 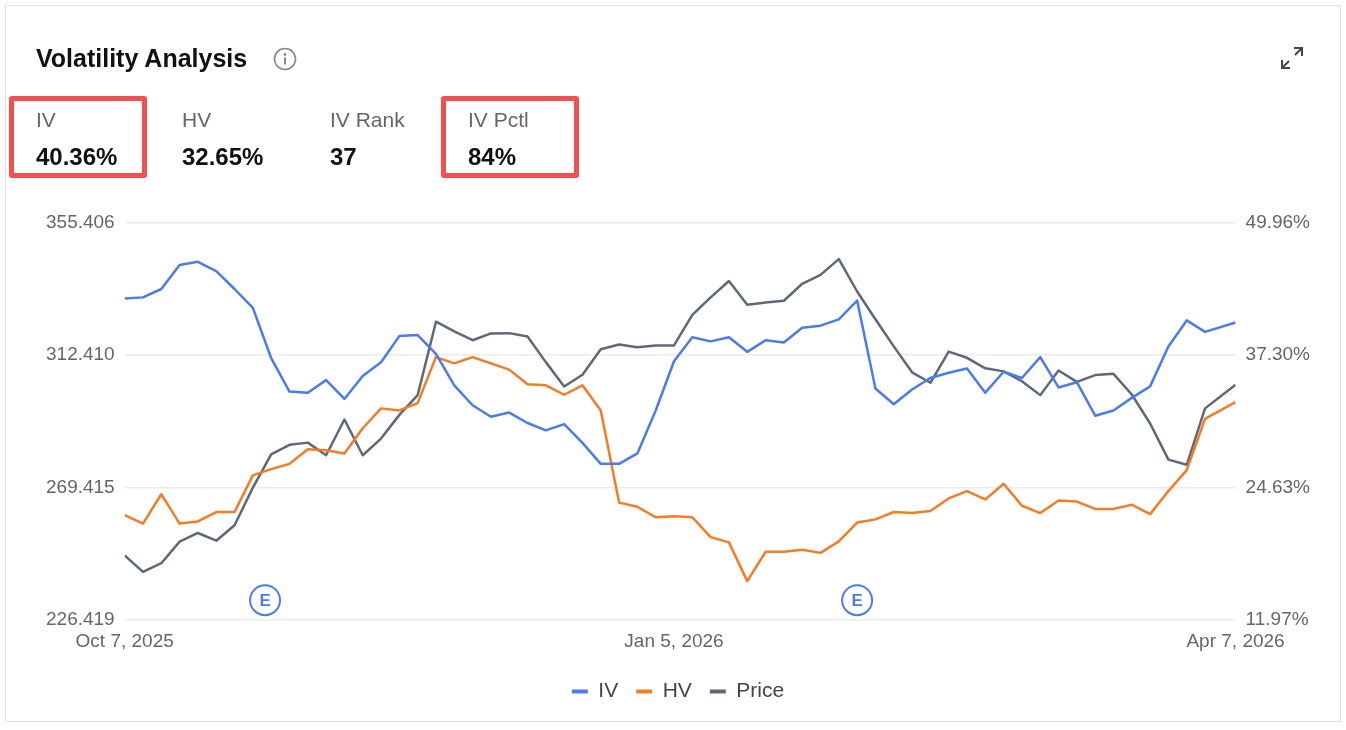 What do you see at coordinates (80, 354) in the screenshot?
I see `y-tick-label: 312.410` at bounding box center [80, 354].